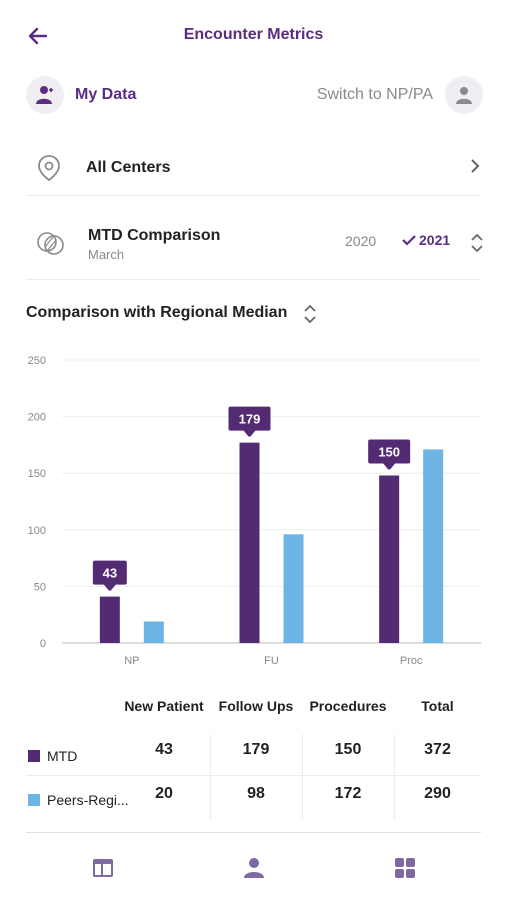 This screenshot has height=900, width=507. What do you see at coordinates (40, 587) in the screenshot?
I see `y-tick-label: 50` at bounding box center [40, 587].